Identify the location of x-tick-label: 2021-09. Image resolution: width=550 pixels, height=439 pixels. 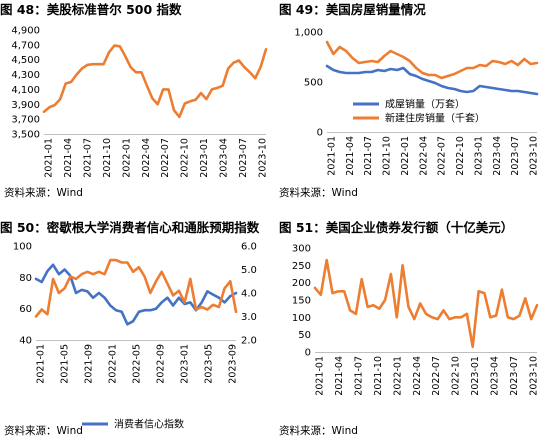
(89, 364).